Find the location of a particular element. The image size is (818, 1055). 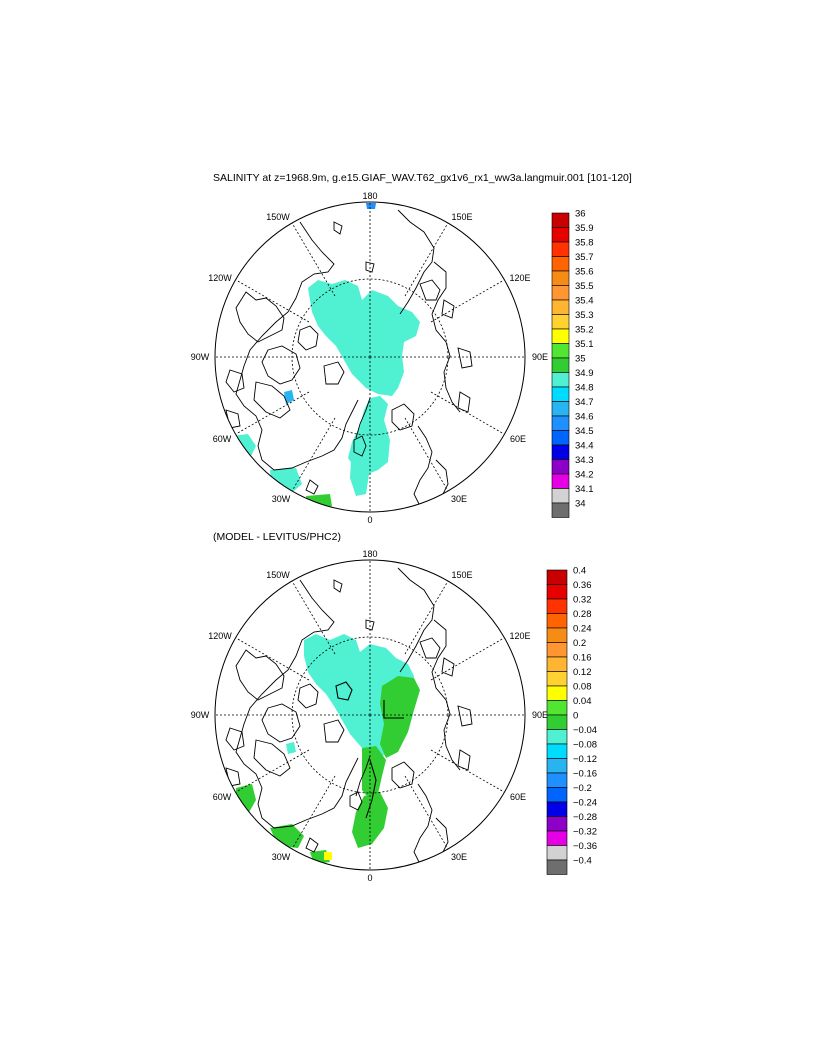

salinity-colorbar-label-7: 35.3 is located at coordinates (584, 315).